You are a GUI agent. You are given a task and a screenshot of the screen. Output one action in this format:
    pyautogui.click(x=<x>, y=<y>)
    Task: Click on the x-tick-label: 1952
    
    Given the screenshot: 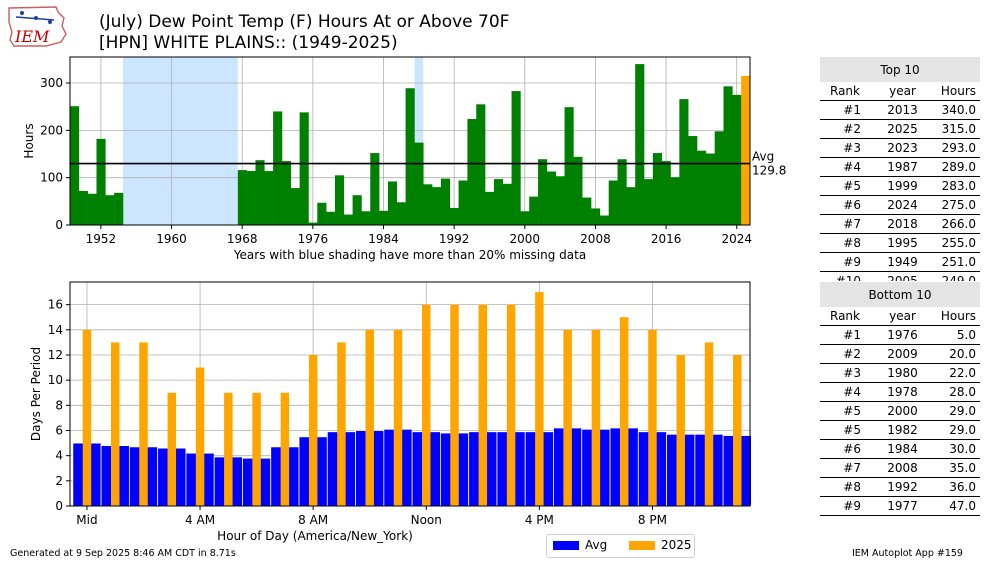 What is the action you would take?
    pyautogui.click(x=101, y=239)
    